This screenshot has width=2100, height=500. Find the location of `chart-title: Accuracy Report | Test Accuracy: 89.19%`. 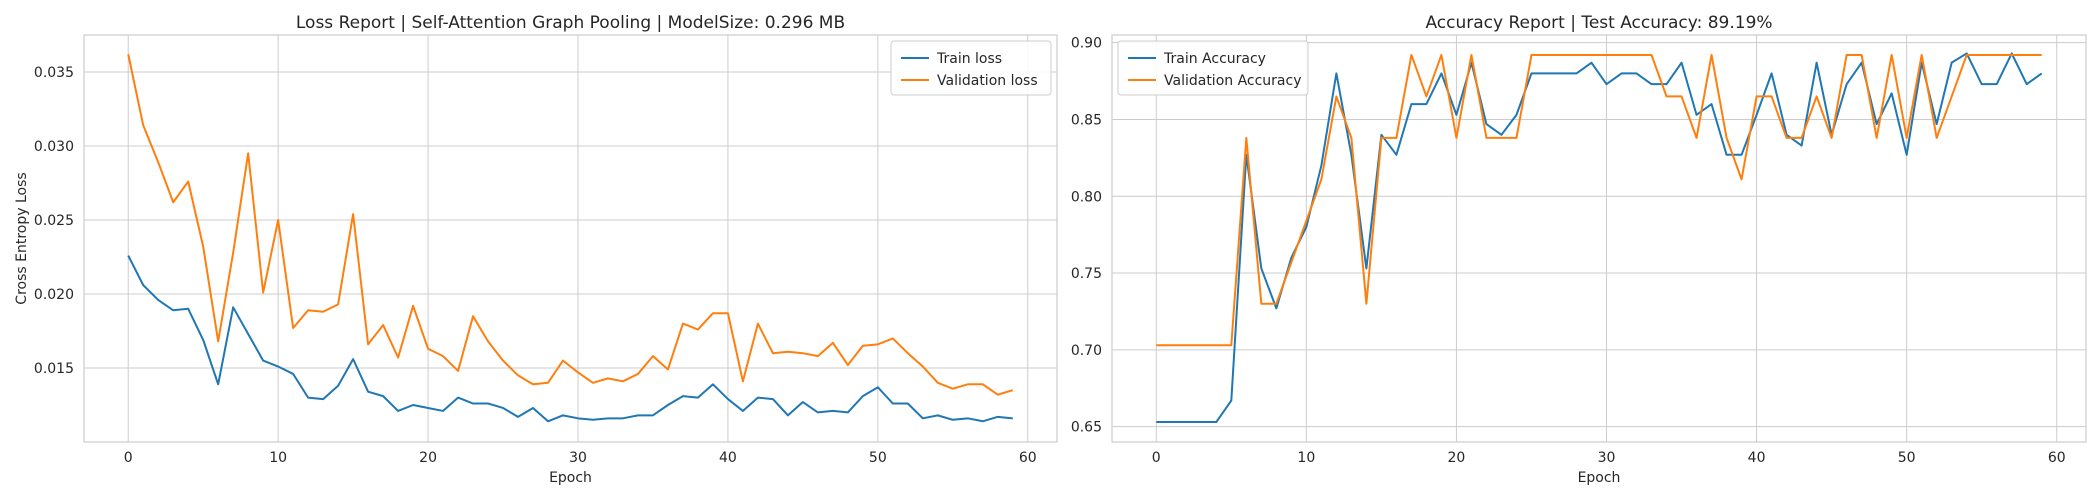

chart-title: Accuracy Report | Test Accuracy: 89.19% is located at coordinates (1598, 23).